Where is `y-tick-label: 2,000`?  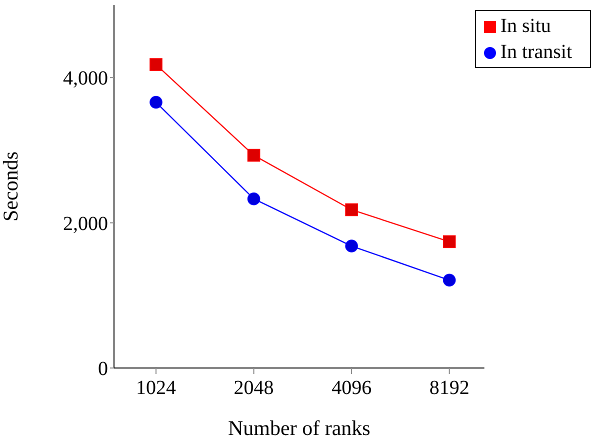
y-tick-label: 2,000 is located at coordinates (85, 223).